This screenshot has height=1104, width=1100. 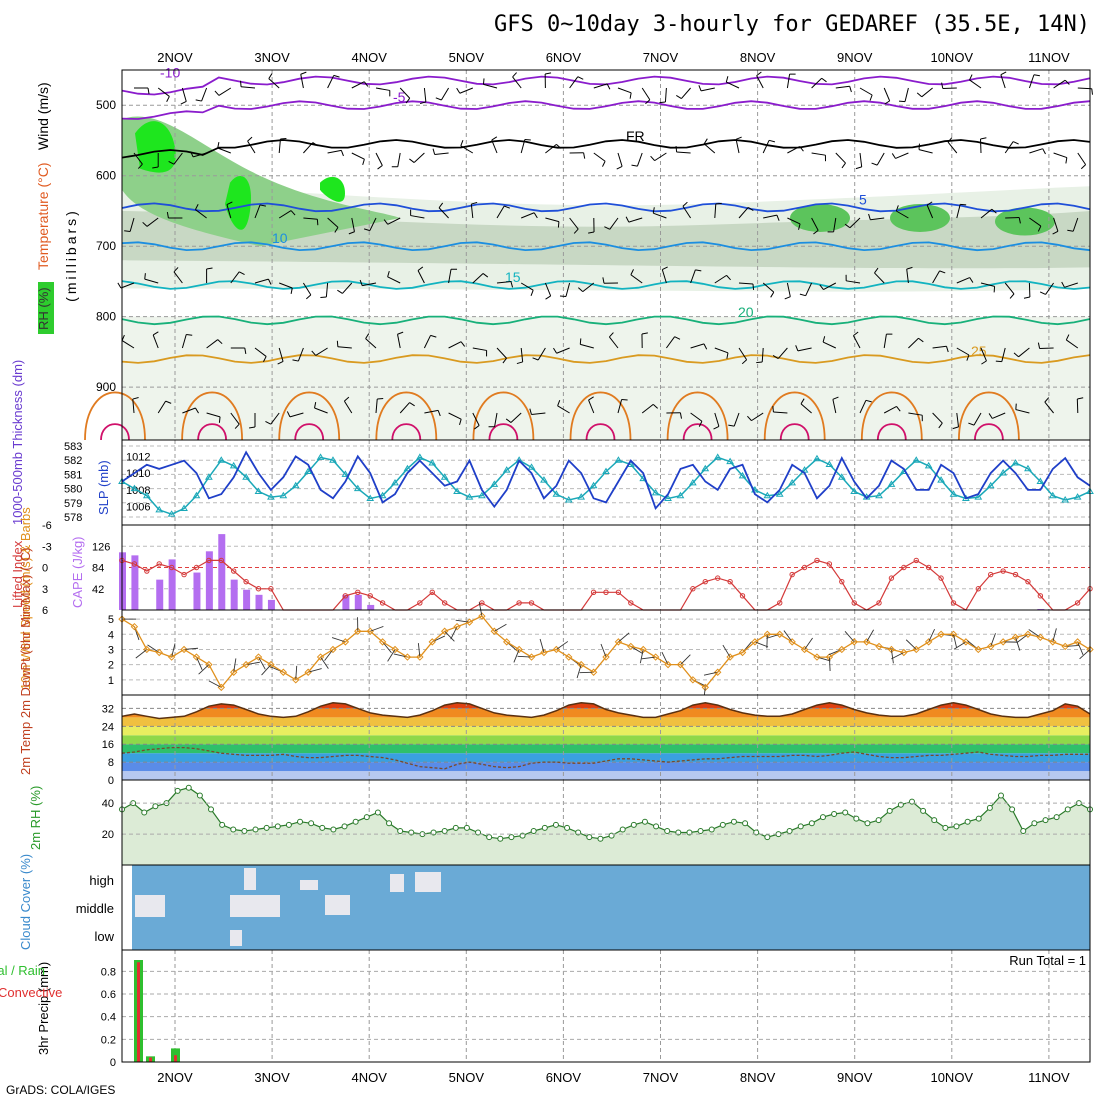 I want to click on date-label-top: 8NOV, so click(x=758, y=57).